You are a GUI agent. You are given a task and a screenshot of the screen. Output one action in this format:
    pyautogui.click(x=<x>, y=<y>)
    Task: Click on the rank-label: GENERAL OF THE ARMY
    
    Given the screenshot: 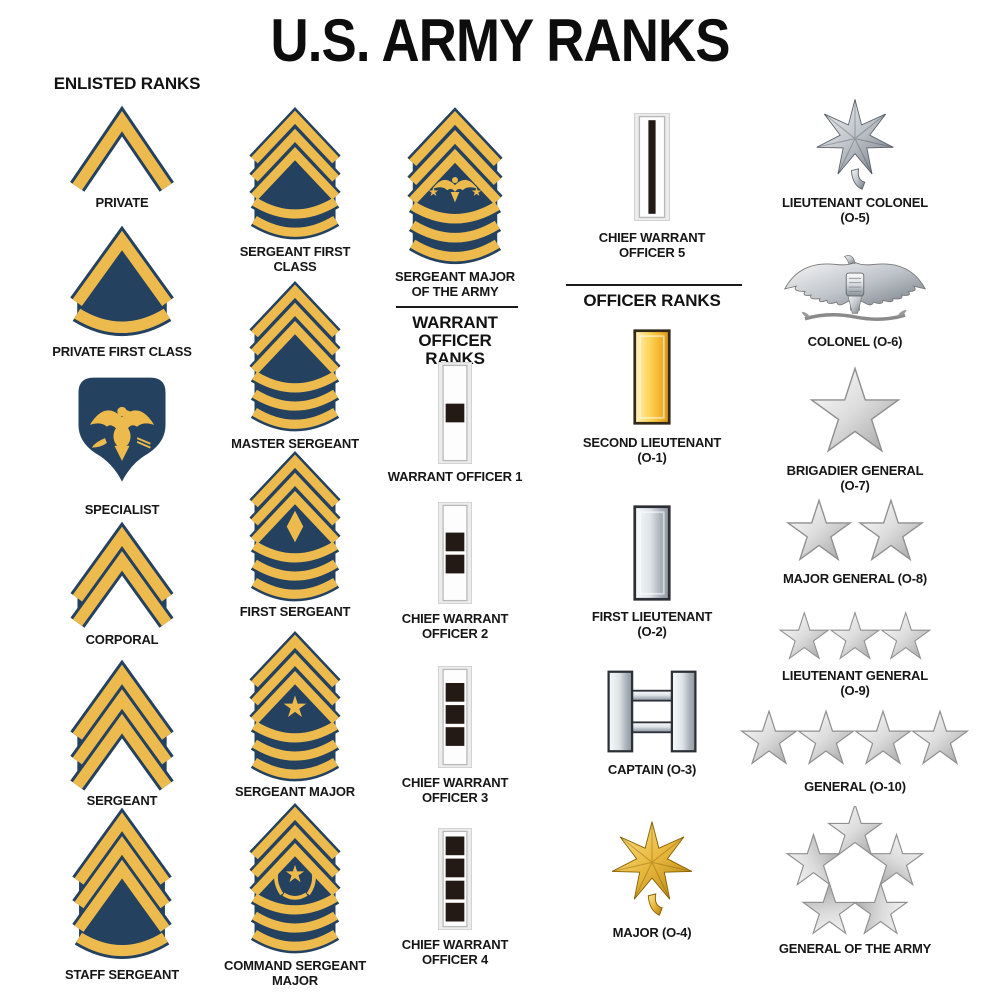 What is the action you would take?
    pyautogui.click(x=855, y=948)
    